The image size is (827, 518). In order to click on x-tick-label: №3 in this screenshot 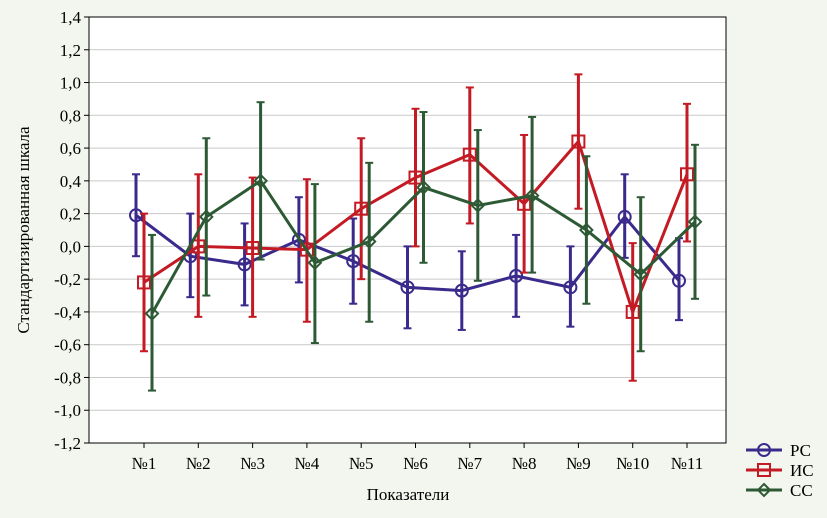, I will do `click(252, 463)`.